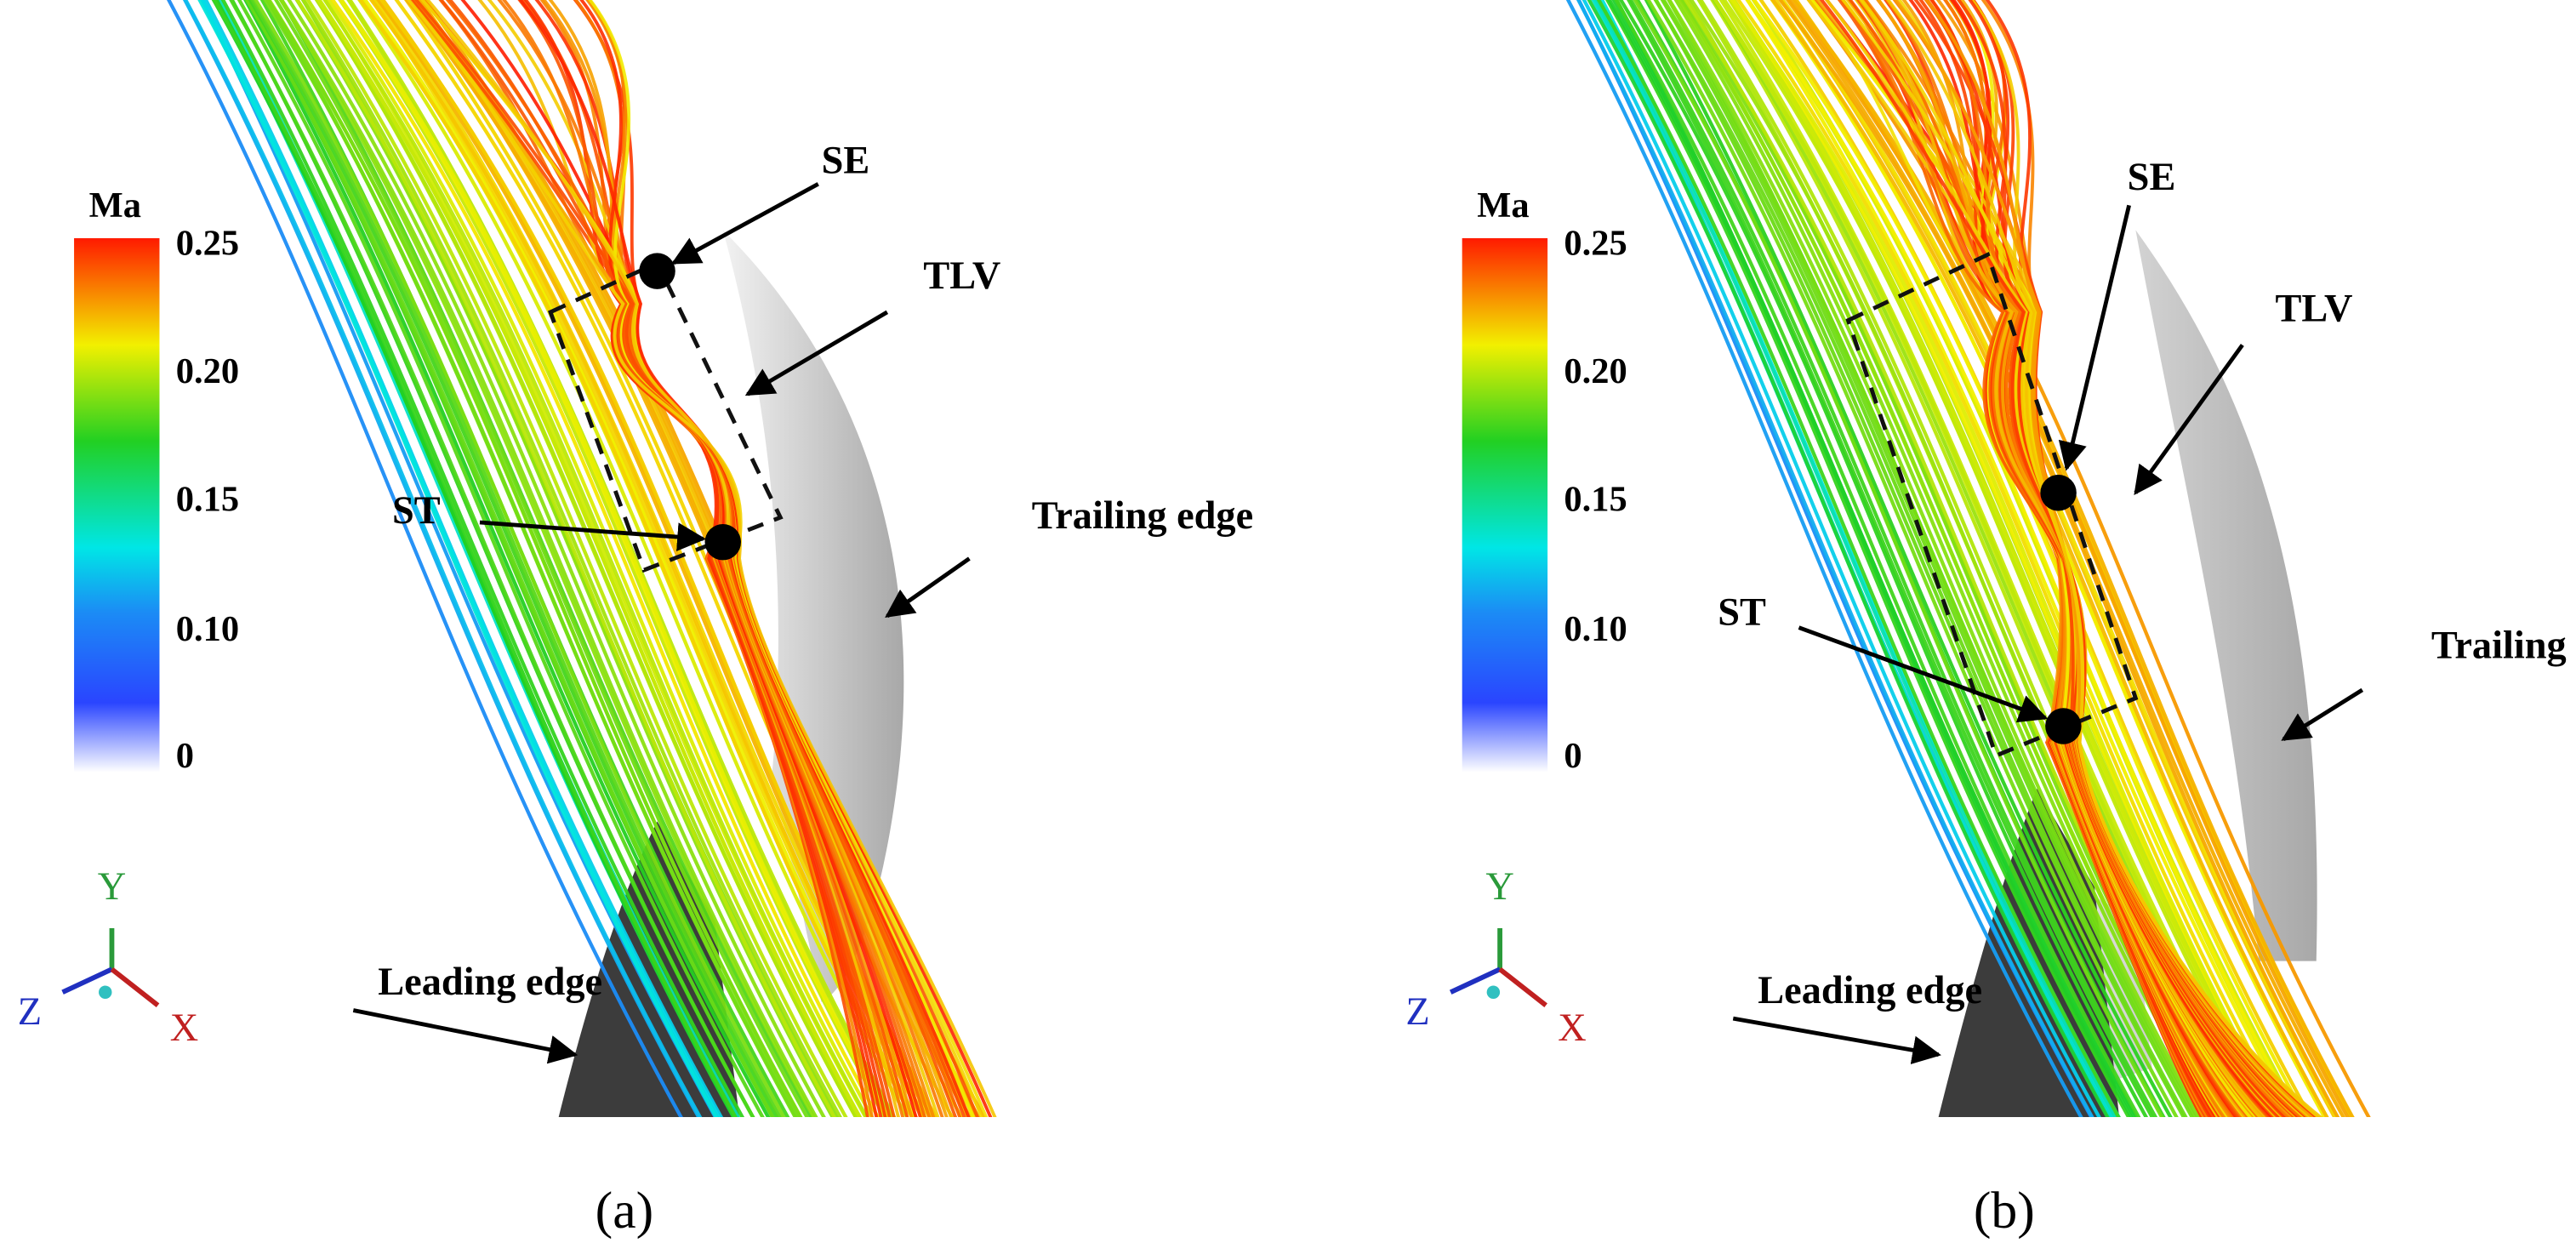  What do you see at coordinates (2005, 1211) in the screenshot?
I see `panel-caption: (b)` at bounding box center [2005, 1211].